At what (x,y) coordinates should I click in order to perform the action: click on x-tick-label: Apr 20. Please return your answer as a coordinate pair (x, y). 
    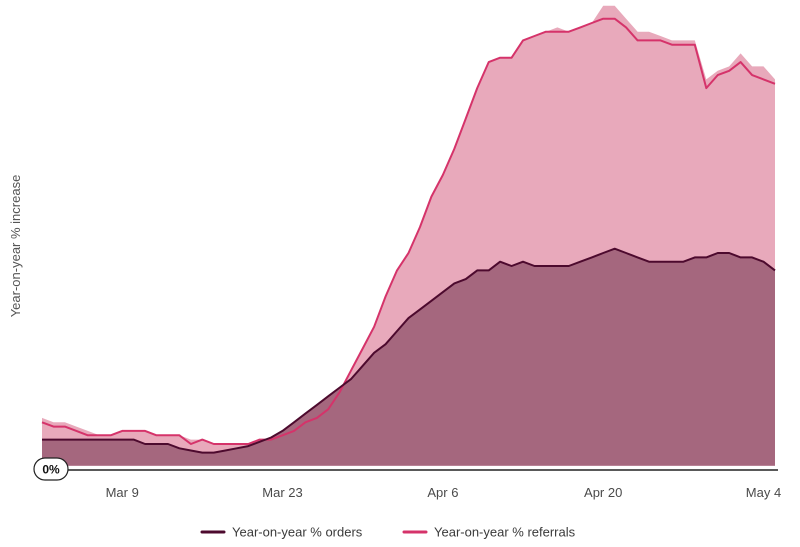
    Looking at the image, I should click on (603, 492).